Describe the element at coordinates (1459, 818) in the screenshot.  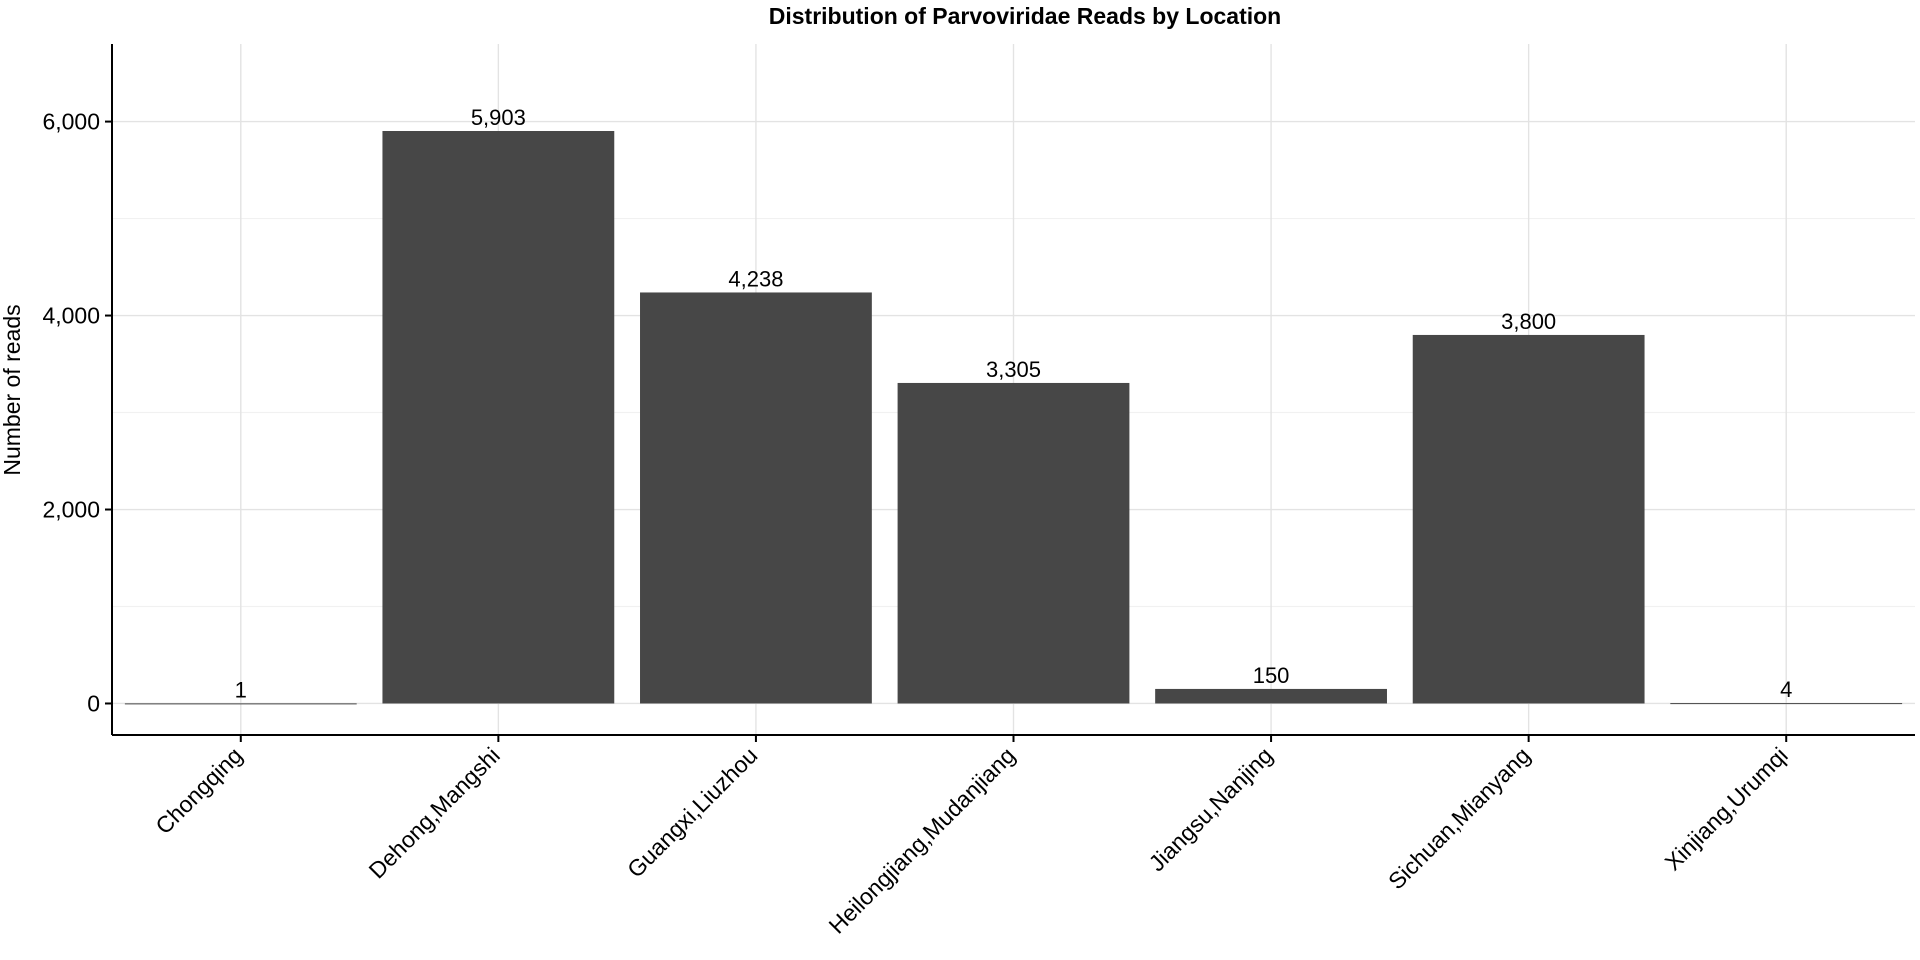
I see `x-tick-label: Sichuan,Mianyang` at that location.